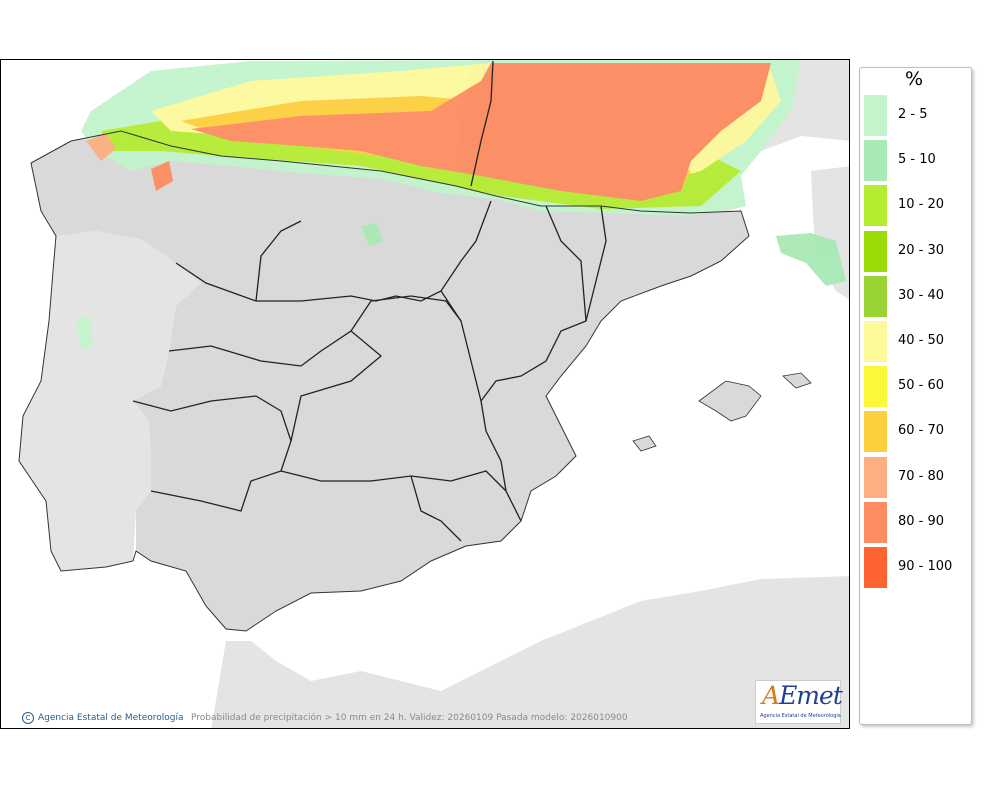  Describe the element at coordinates (530, 652) in the screenshot. I see `africa-land` at that location.